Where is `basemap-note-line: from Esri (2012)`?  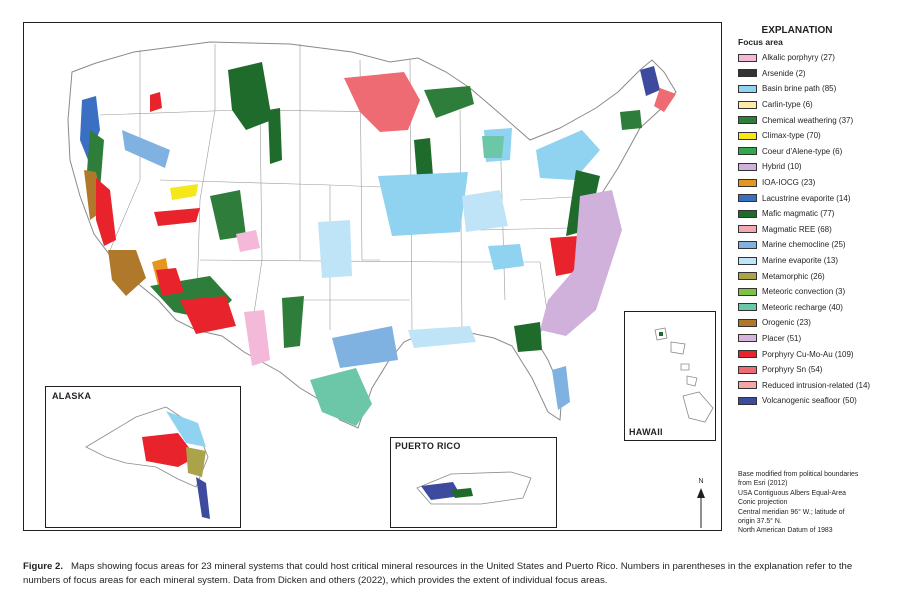
basemap-note-line: from Esri (2012) is located at coordinates (763, 484).